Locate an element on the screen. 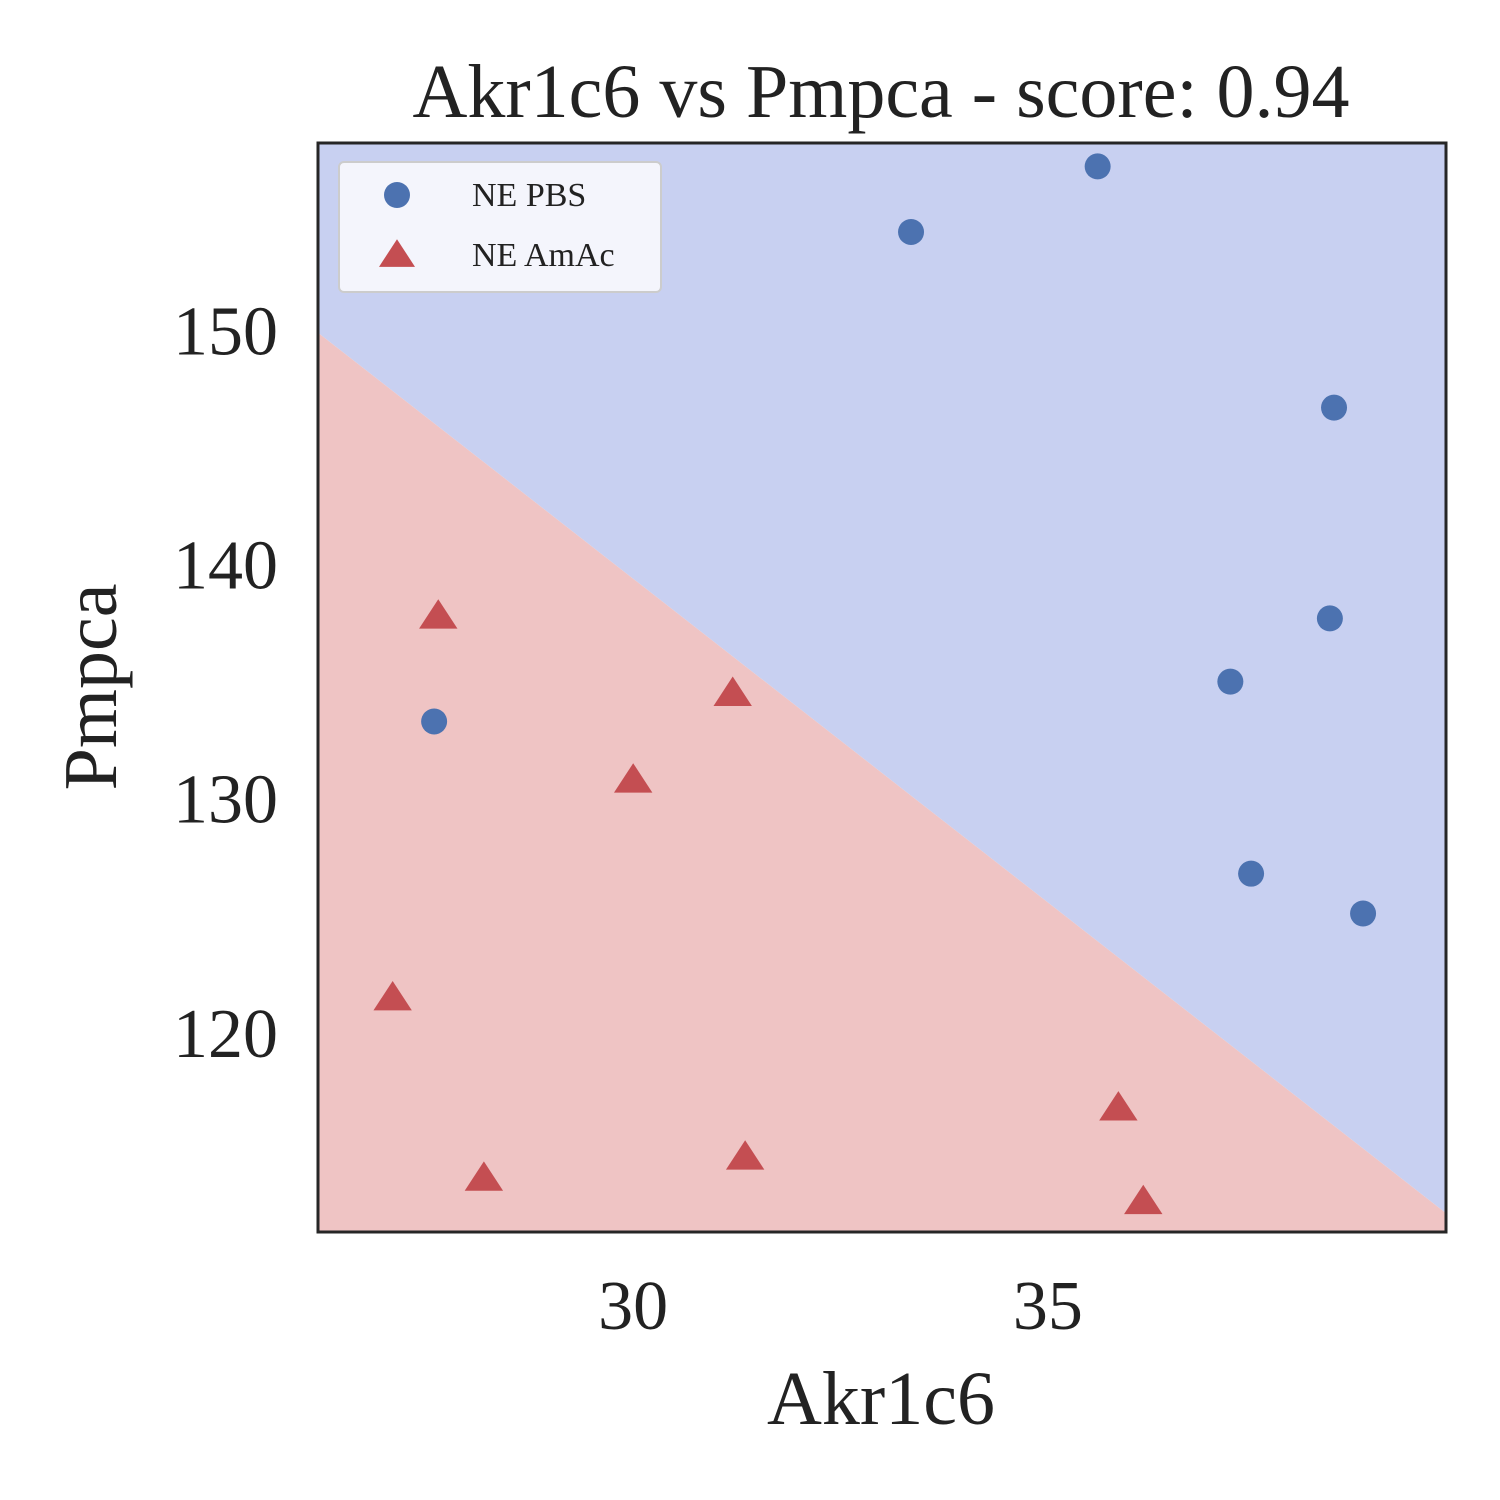 The image size is (1500, 1500). legend-label-ne-amac: NE AmAc is located at coordinates (543, 255).